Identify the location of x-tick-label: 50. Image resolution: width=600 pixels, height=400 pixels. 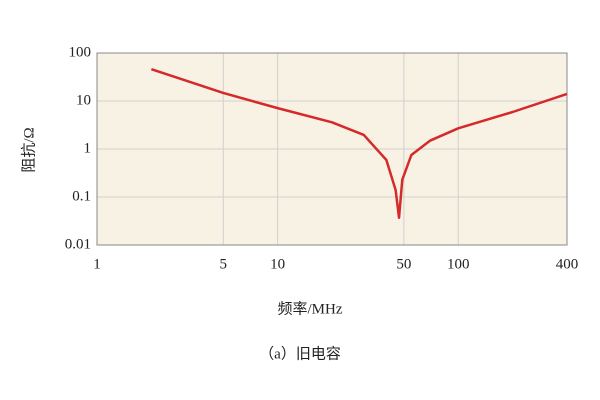
(403, 264).